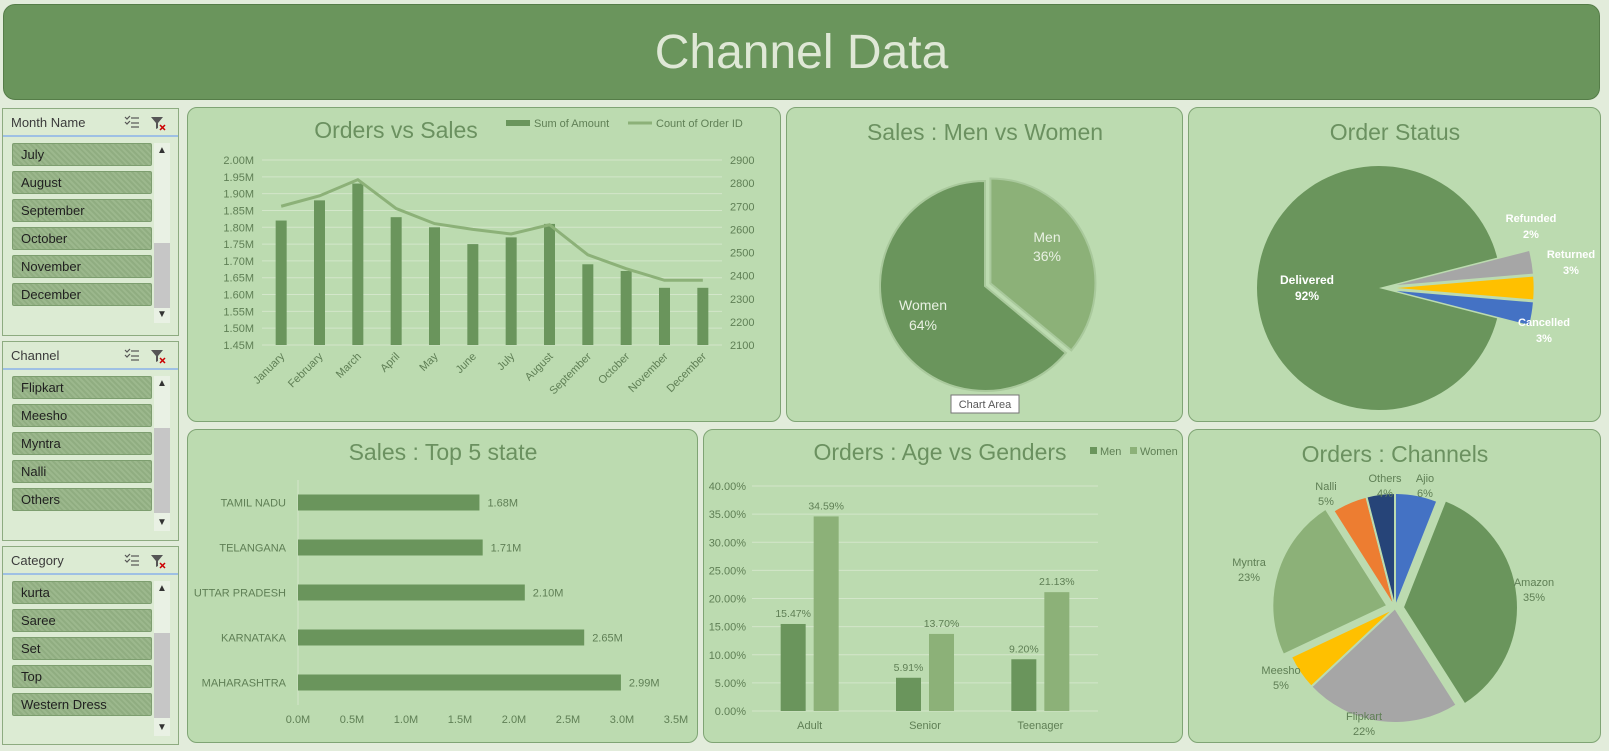 Image resolution: width=1609 pixels, height=751 pixels. What do you see at coordinates (82, 471) in the screenshot?
I see `slicer-item: Nalli` at bounding box center [82, 471].